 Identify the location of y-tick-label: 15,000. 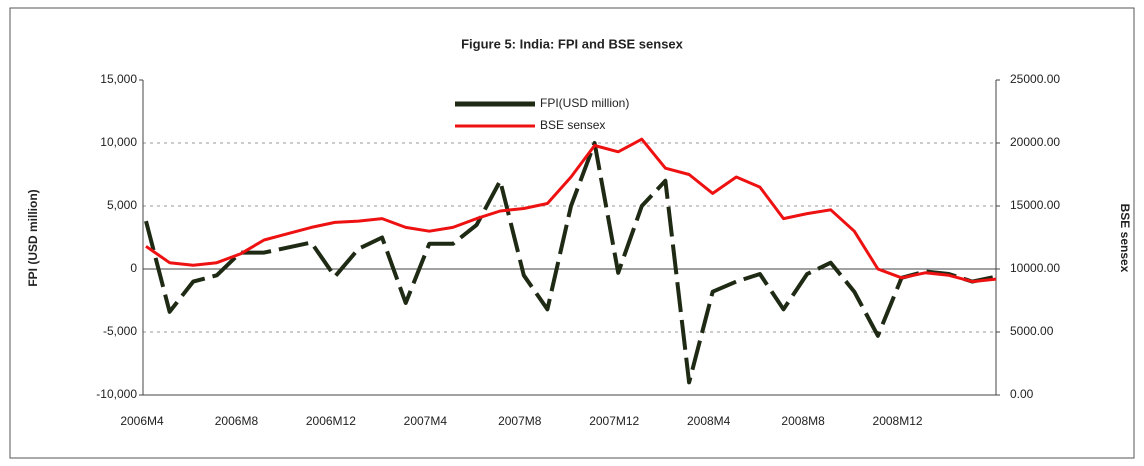
(118, 79).